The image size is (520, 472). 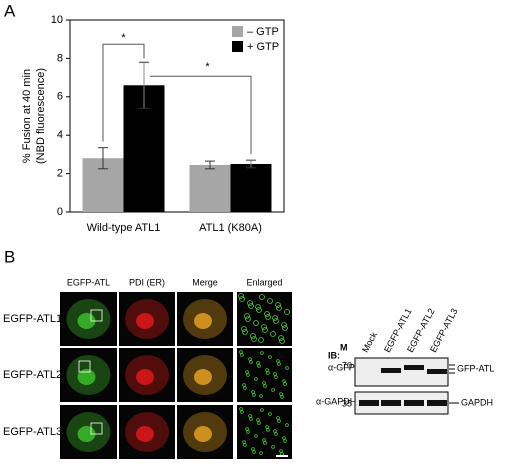 I want to click on column-header: EGFP-ATL, so click(x=88, y=282).